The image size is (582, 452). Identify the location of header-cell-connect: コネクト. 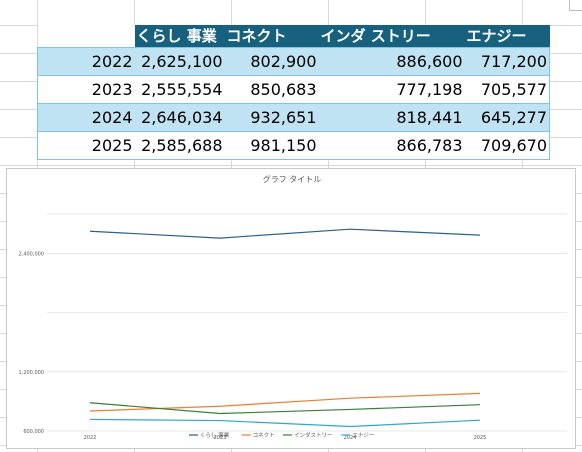
(271, 36).